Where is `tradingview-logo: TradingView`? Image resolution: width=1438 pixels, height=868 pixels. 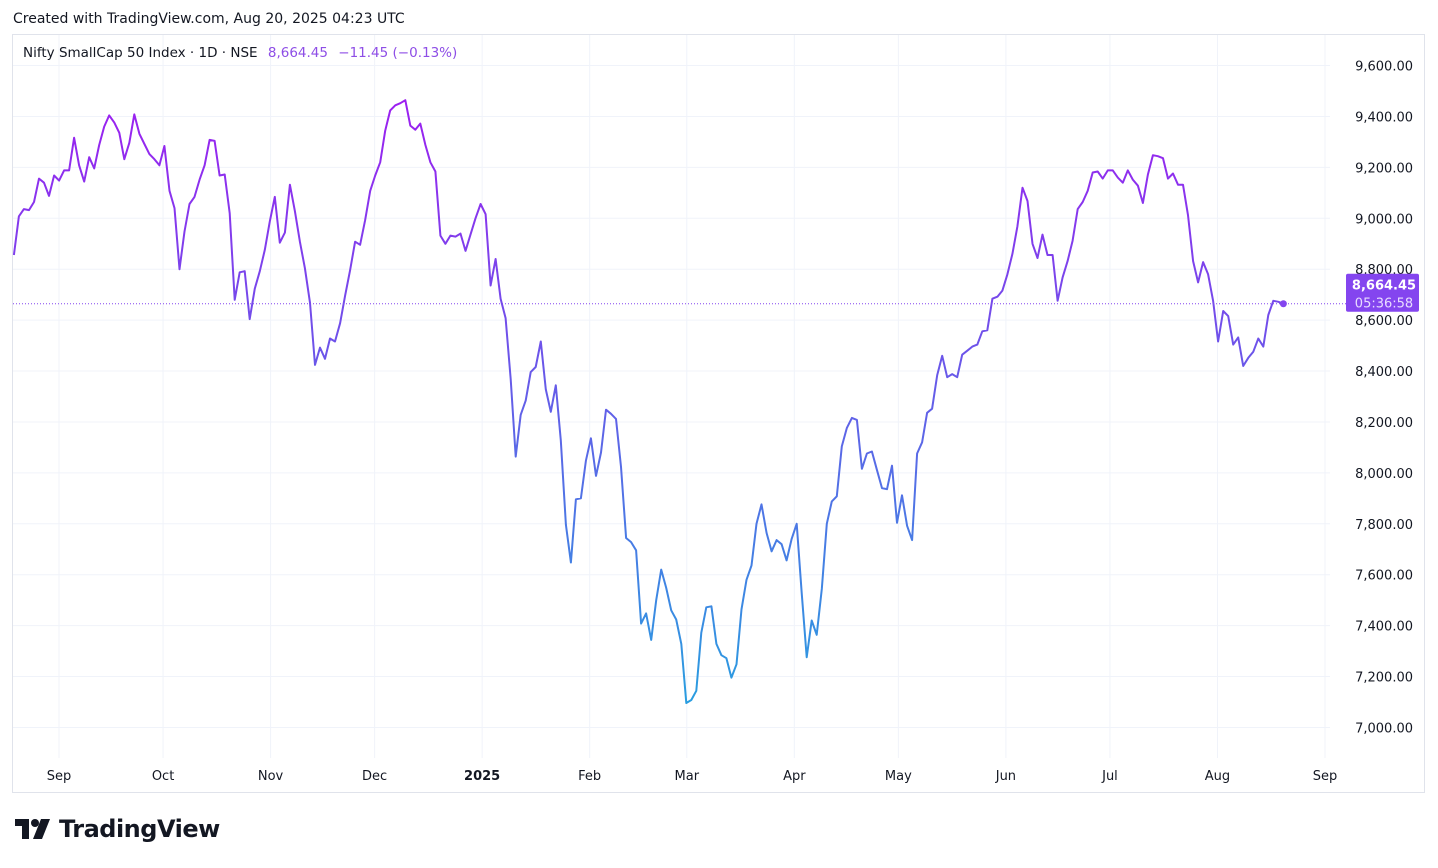 tradingview-logo: TradingView is located at coordinates (117, 829).